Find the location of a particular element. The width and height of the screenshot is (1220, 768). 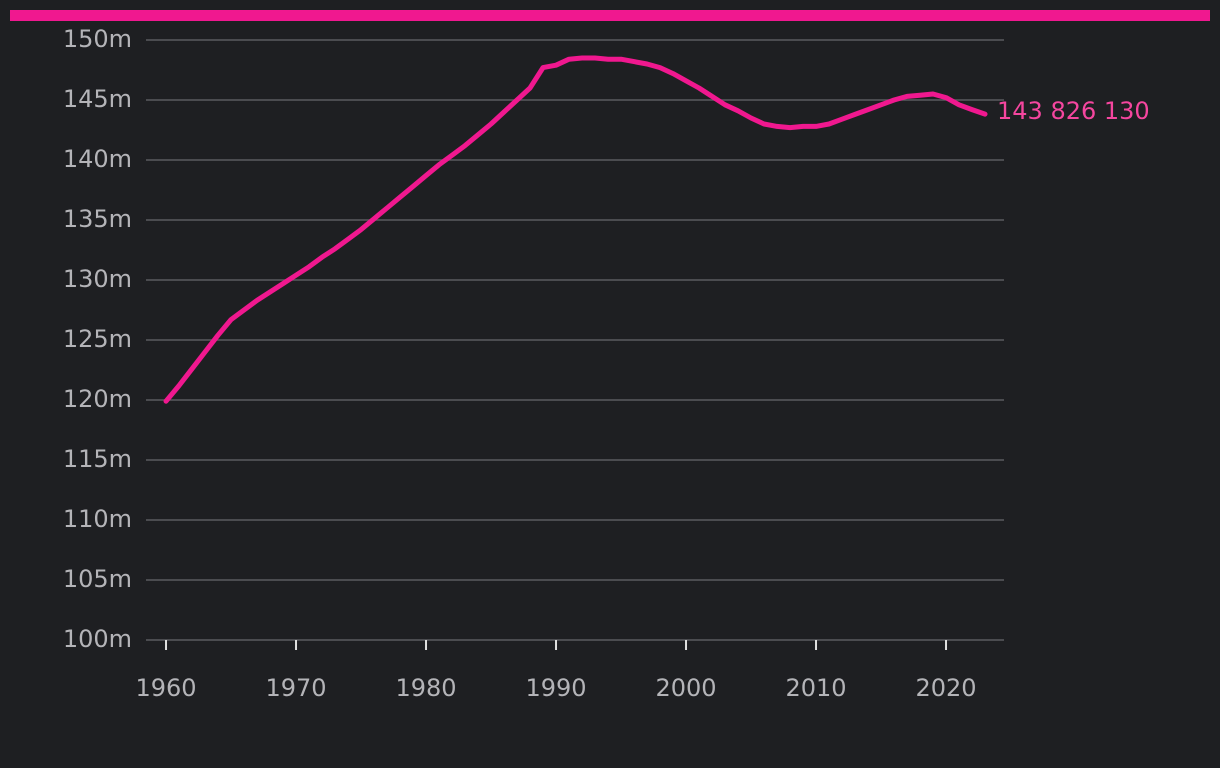

y-tick-label: 135m is located at coordinates (97, 219).